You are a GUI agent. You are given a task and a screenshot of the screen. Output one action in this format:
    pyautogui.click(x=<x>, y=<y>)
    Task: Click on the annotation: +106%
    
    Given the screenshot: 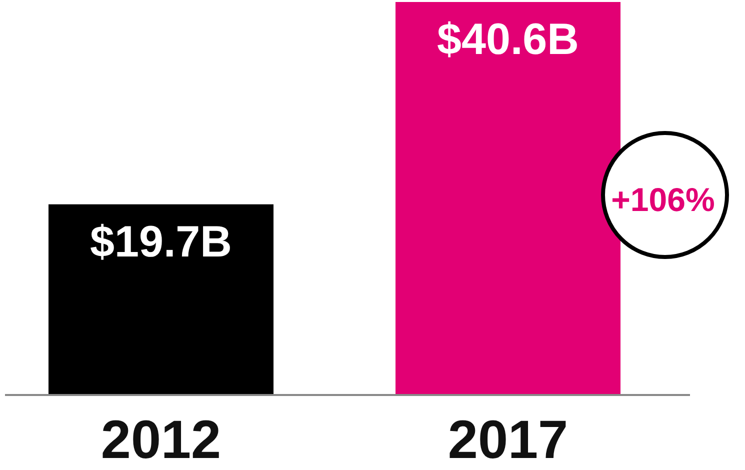 What is the action you would take?
    pyautogui.click(x=663, y=199)
    